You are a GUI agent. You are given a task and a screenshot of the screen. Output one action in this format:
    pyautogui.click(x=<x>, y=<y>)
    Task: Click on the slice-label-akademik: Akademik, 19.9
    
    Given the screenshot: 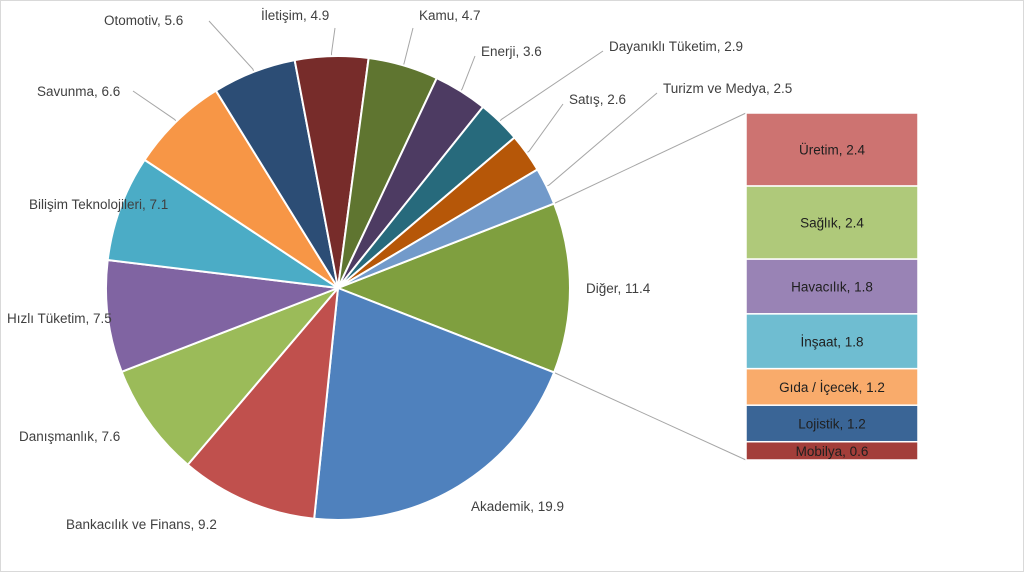 What is the action you would take?
    pyautogui.click(x=517, y=506)
    